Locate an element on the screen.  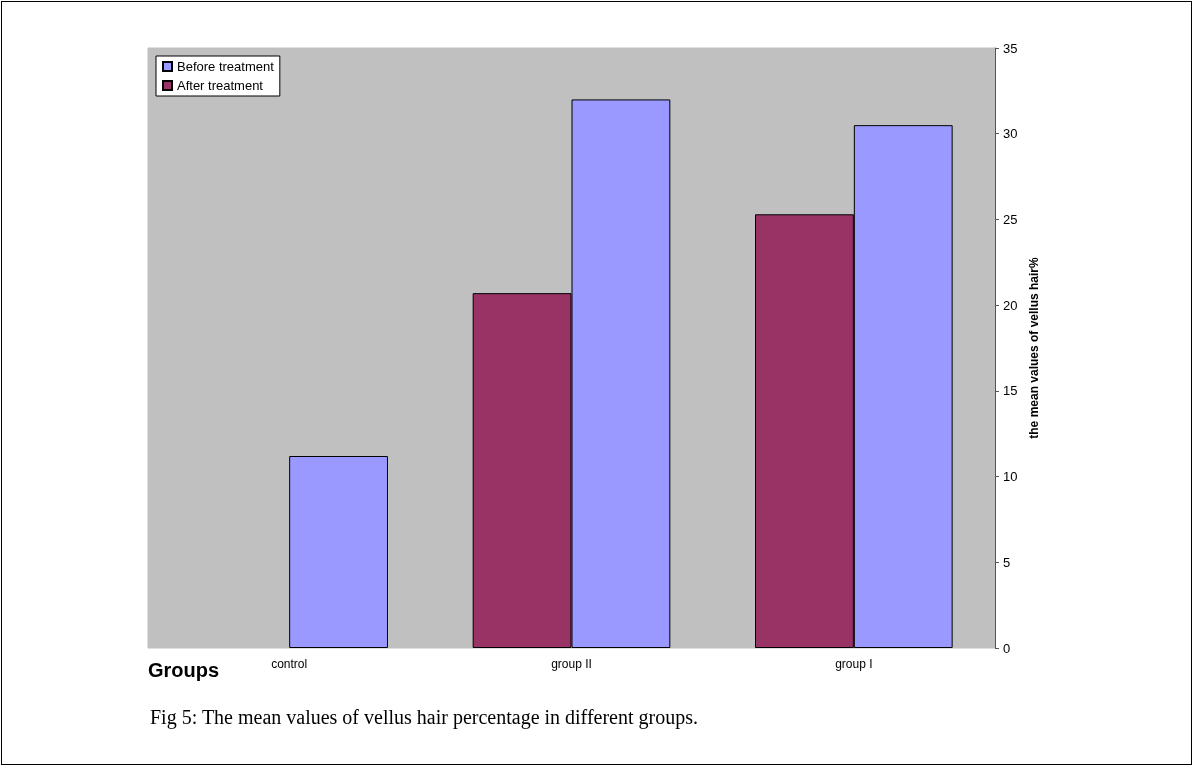
y-tick-label: 5 is located at coordinates (1007, 562).